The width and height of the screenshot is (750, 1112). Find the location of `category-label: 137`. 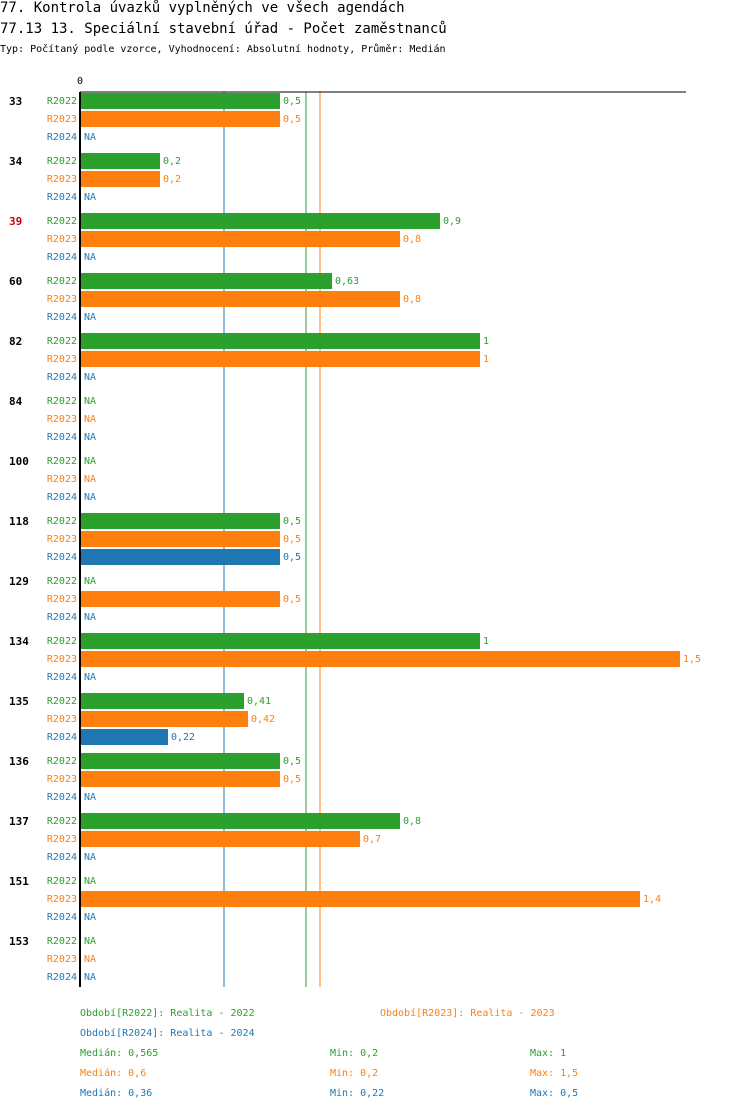

category-label: 137 is located at coordinates (19, 821).